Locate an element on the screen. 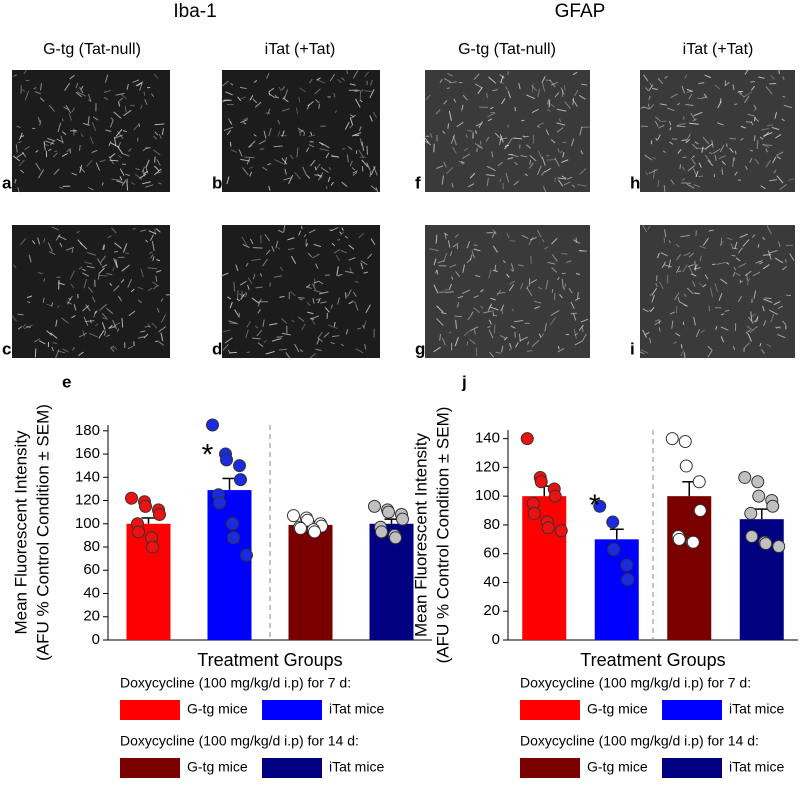 This screenshot has width=800, height=785. y-tick-label: 140 is located at coordinates (487, 438).